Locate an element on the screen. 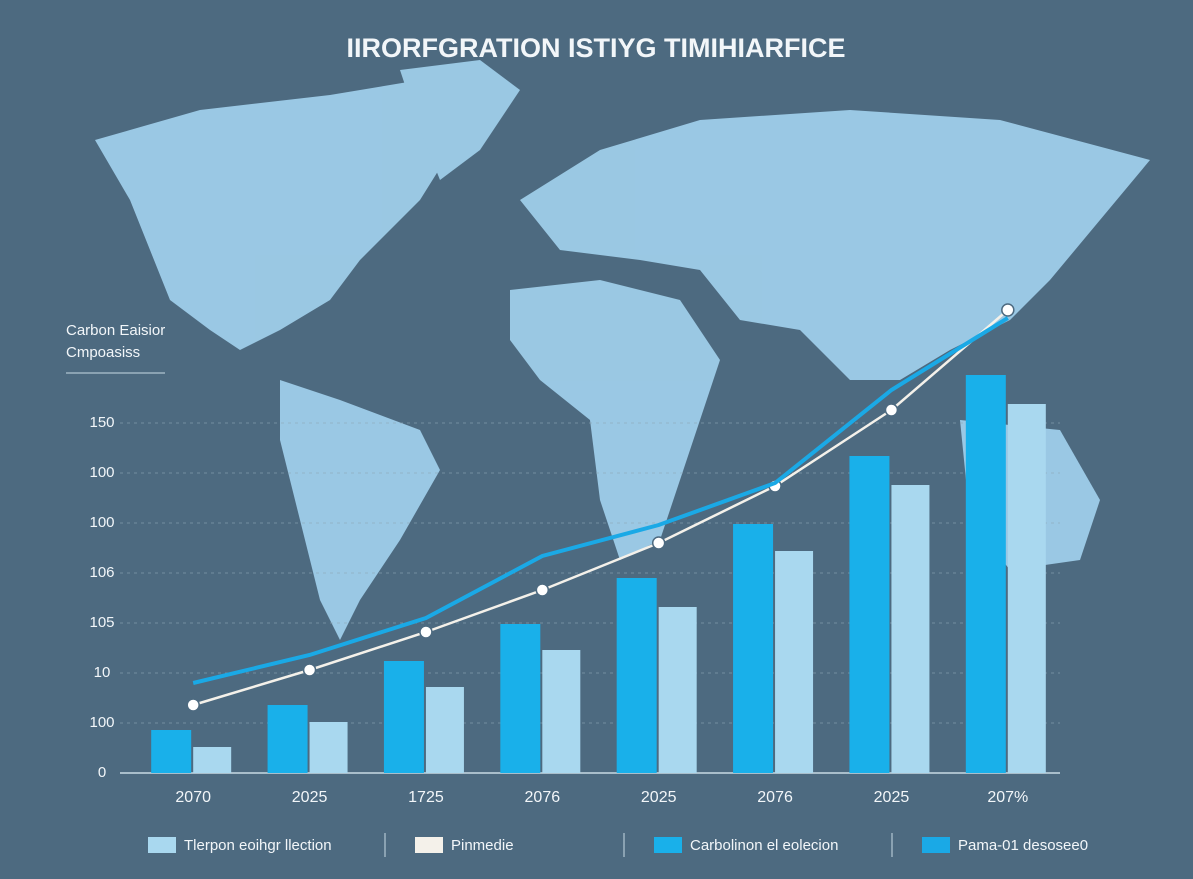 This screenshot has width=1193, height=879. x-tick-label: 1725 is located at coordinates (426, 797).